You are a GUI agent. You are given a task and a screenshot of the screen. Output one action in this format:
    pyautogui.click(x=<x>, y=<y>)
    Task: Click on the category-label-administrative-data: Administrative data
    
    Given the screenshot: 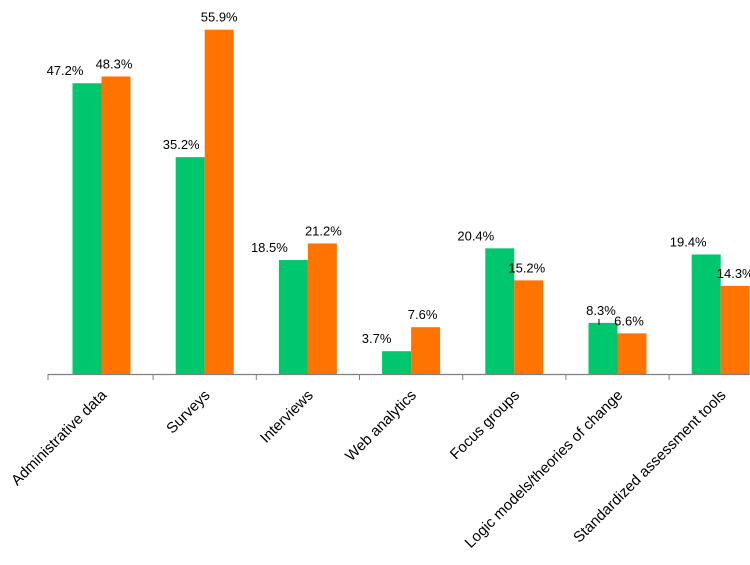 What is the action you would take?
    pyautogui.click(x=59, y=437)
    